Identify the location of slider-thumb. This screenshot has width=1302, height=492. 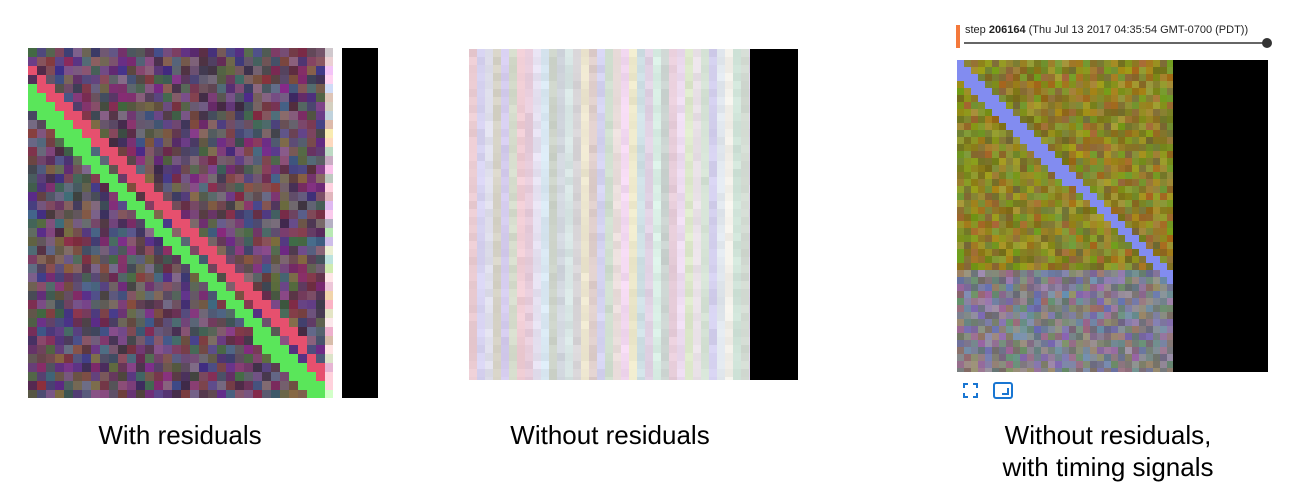
(1267, 43).